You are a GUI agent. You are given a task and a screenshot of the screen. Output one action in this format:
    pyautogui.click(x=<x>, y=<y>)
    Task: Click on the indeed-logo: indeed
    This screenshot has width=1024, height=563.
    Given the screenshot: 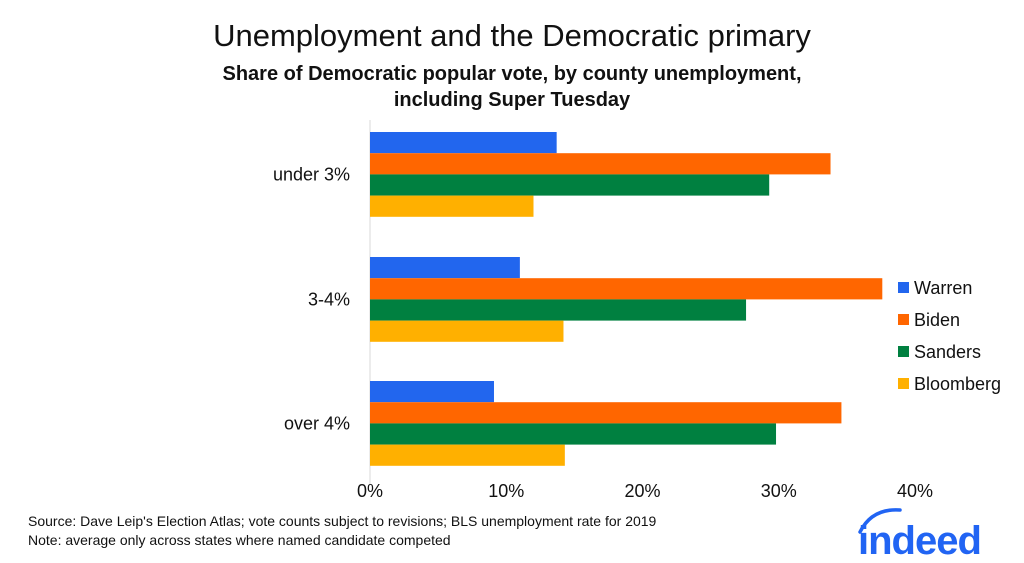 What is the action you would take?
    pyautogui.click(x=920, y=535)
    